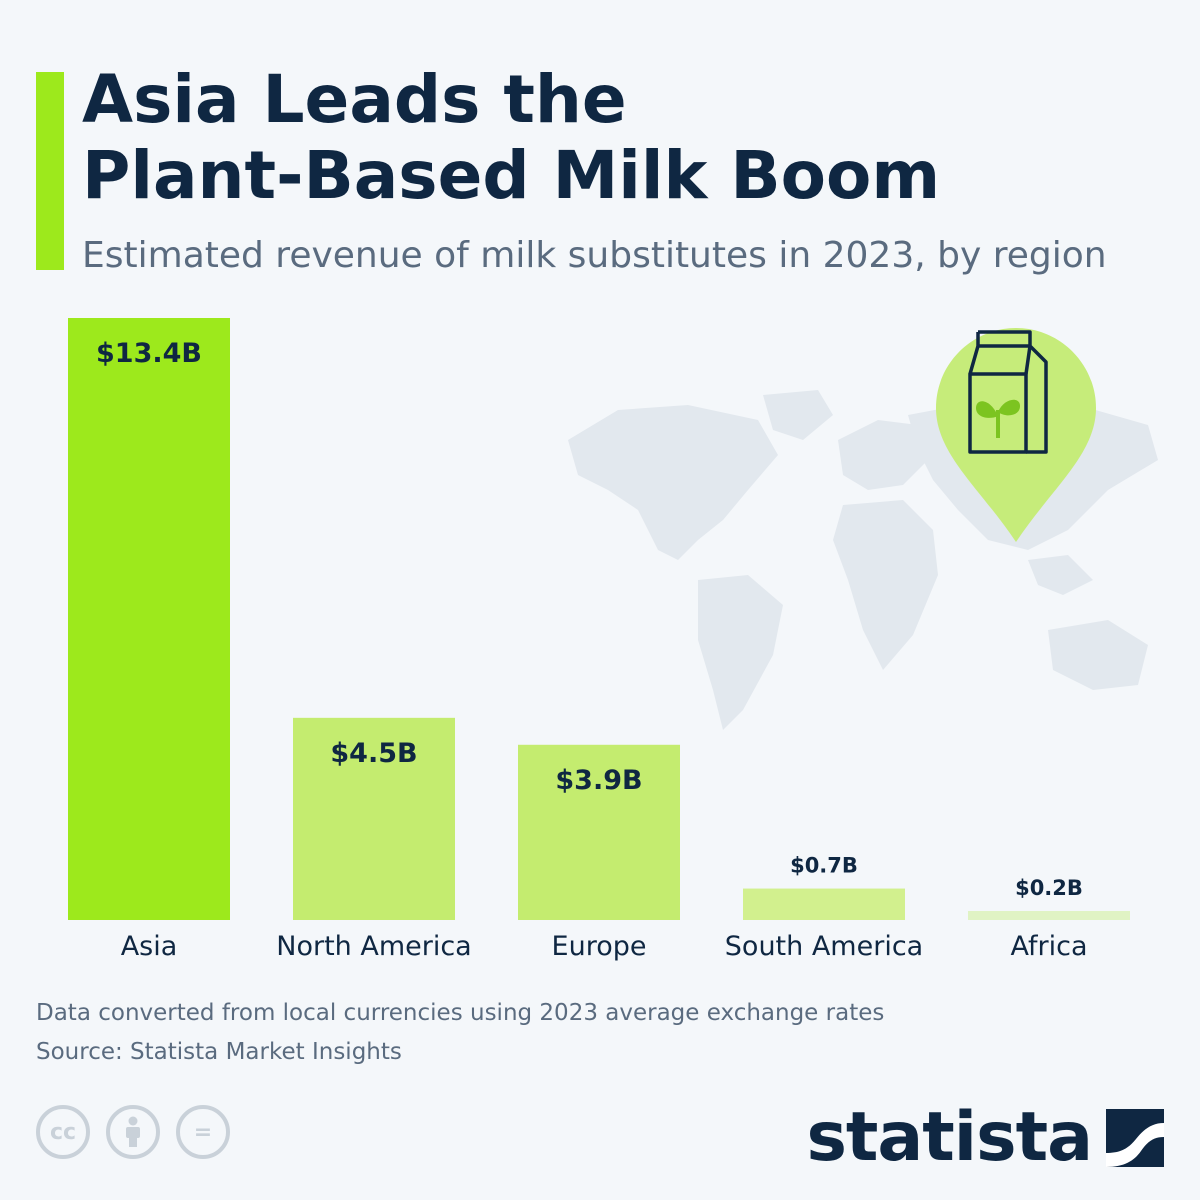 Image resolution: width=1200 pixels, height=1200 pixels. I want to click on cc-icon: cc, so click(63, 1132).